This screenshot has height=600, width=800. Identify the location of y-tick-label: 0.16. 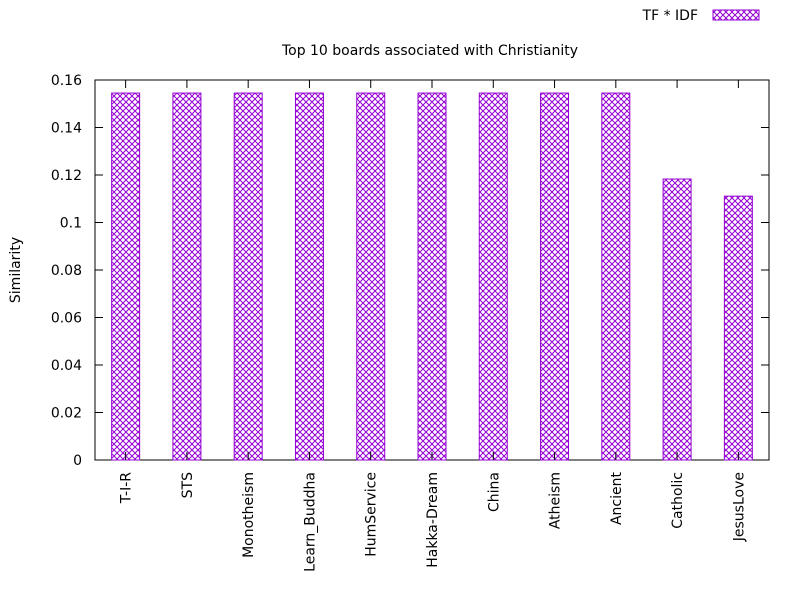
(66, 81).